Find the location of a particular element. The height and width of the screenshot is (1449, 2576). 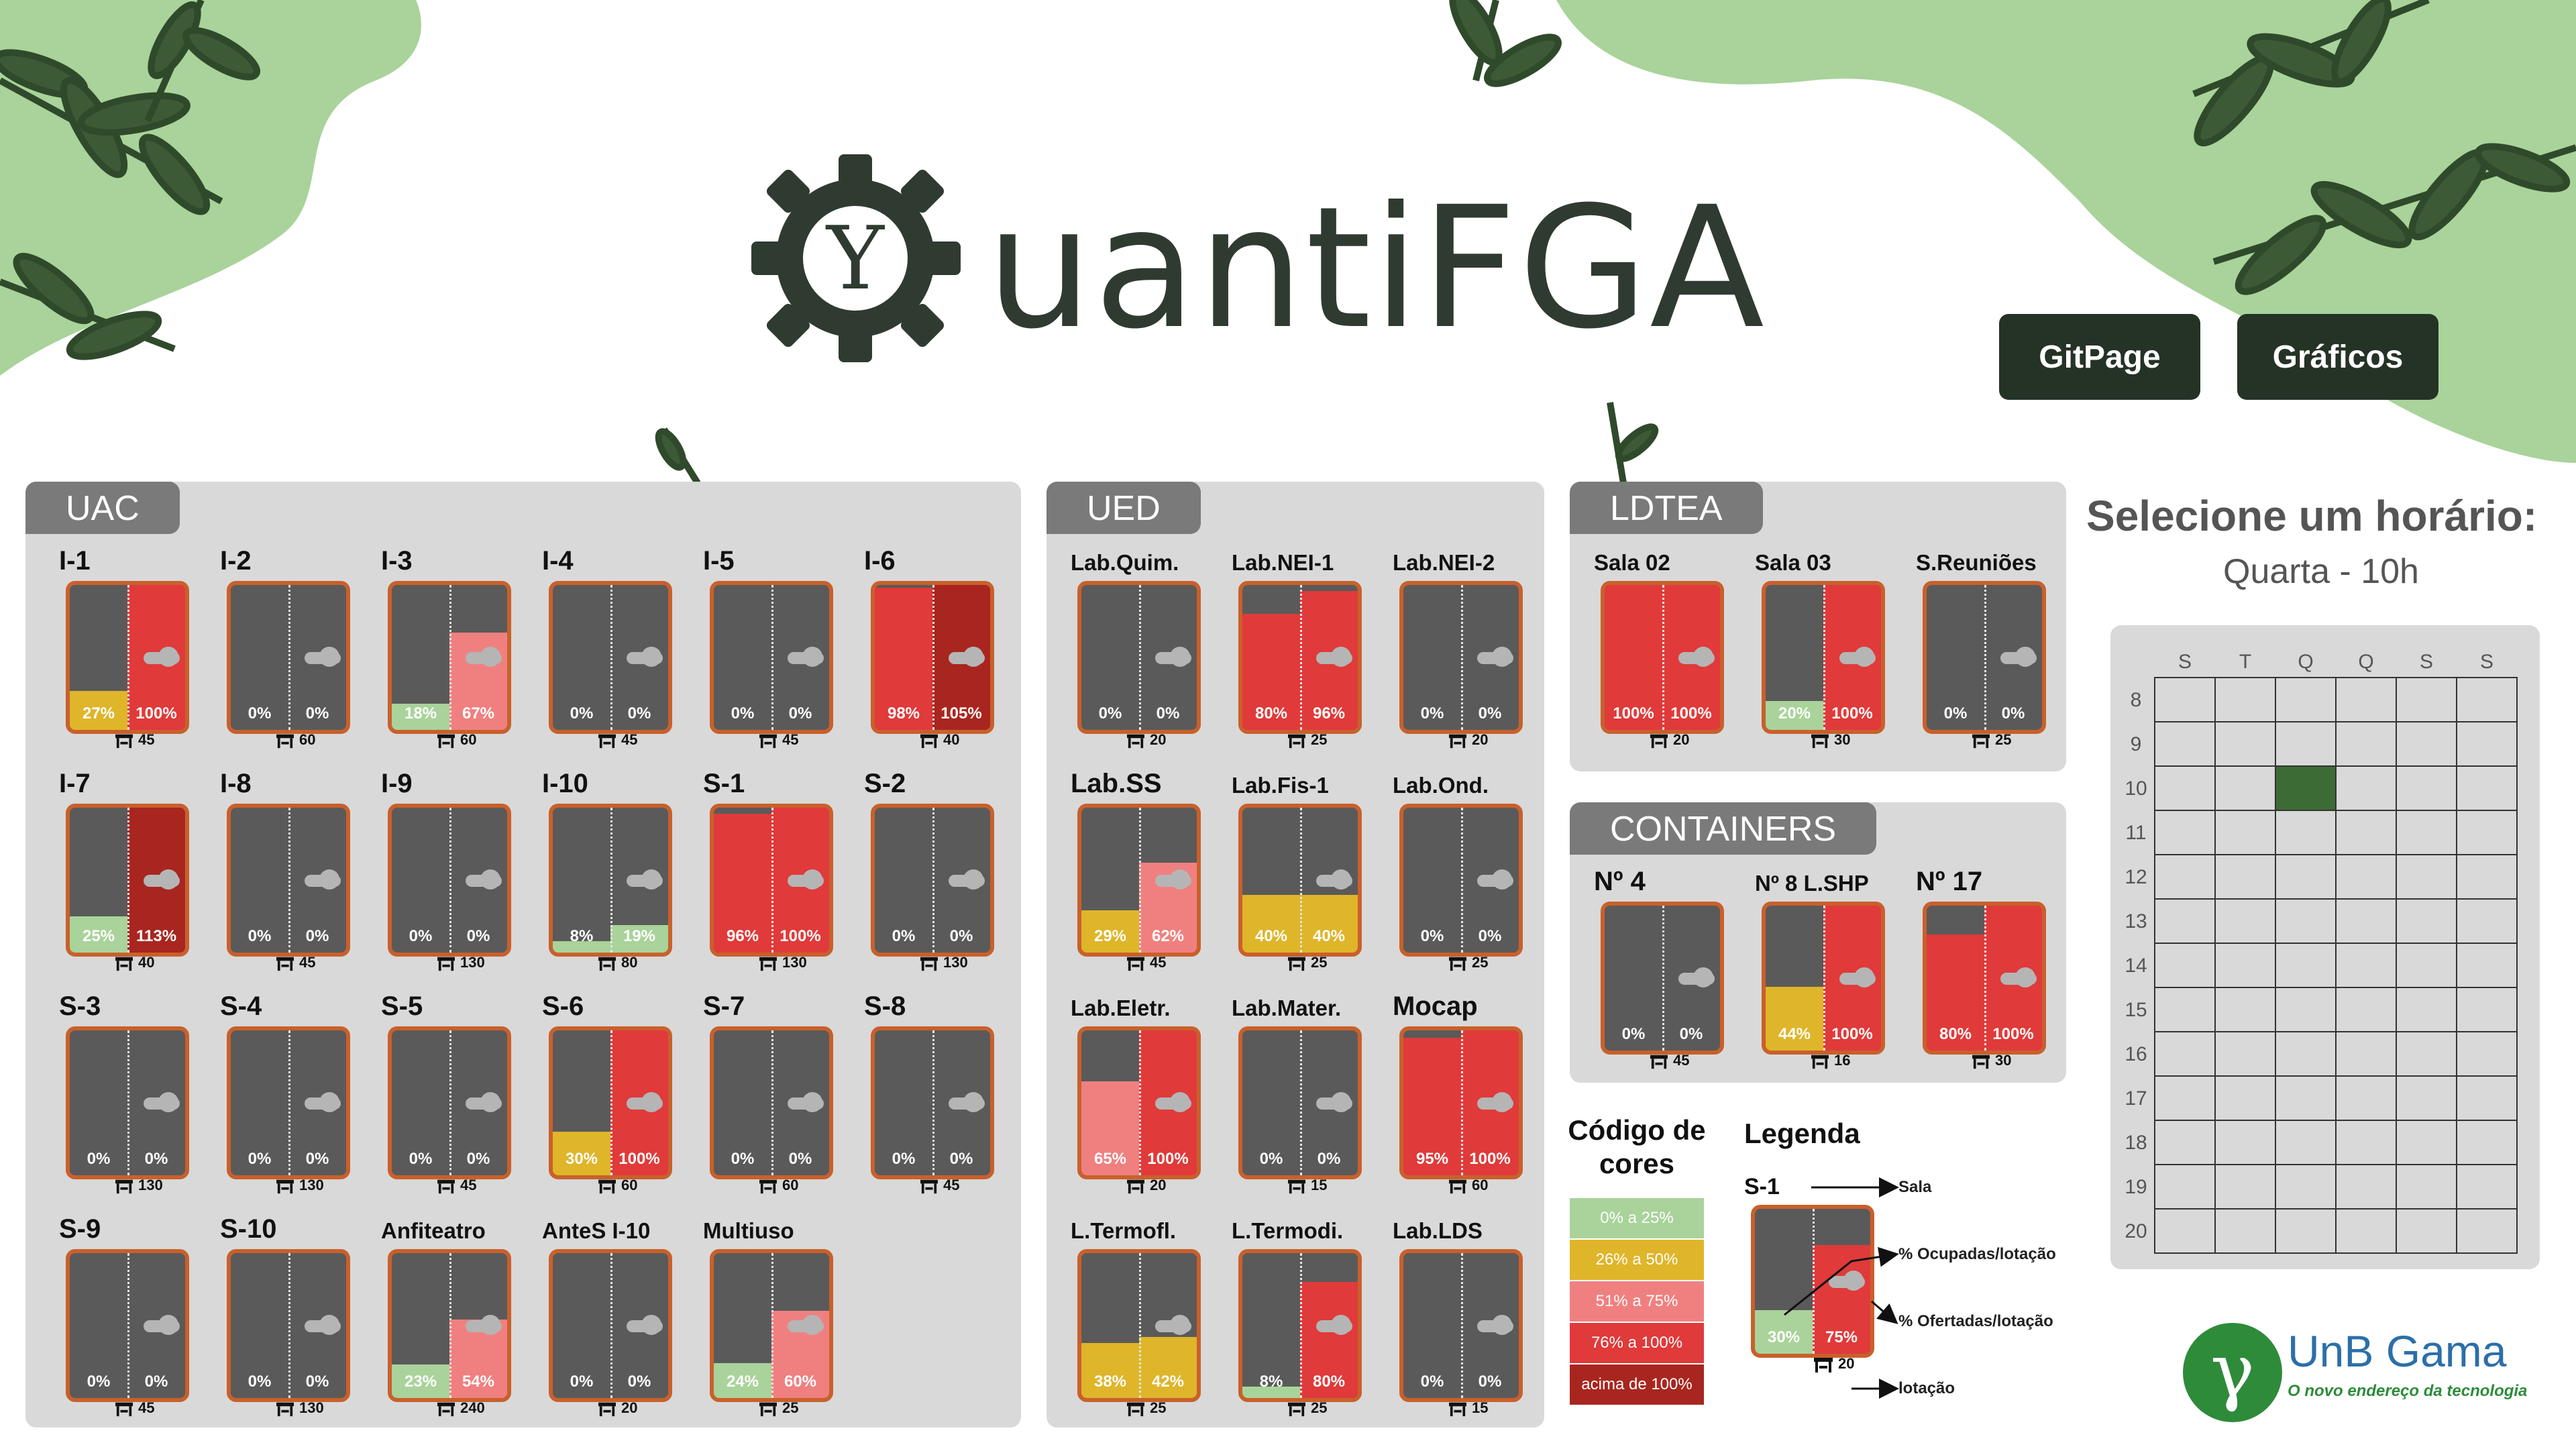

room-card-i-9: I-9 0% 0% 130 is located at coordinates (448, 876).